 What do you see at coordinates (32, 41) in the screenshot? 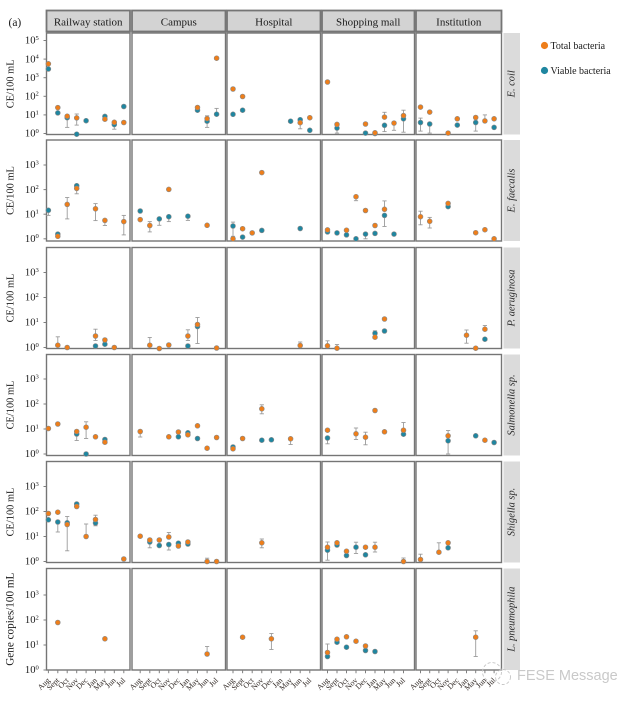
I see `svg-text: 10⁵` at bounding box center [32, 41].